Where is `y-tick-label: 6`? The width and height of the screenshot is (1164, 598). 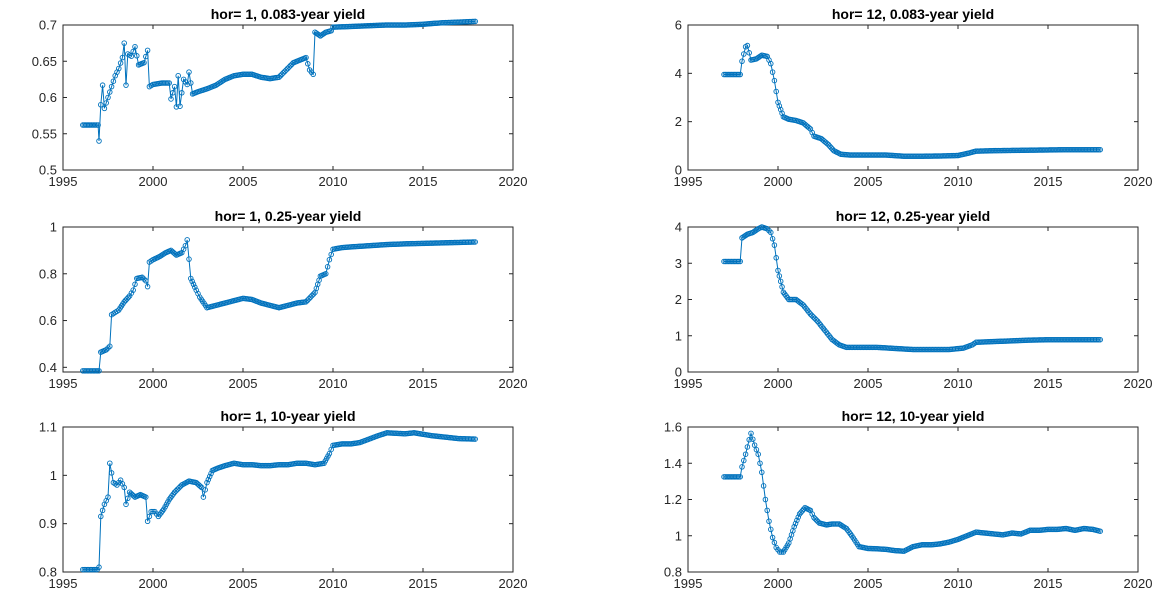 y-tick-label: 6 is located at coordinates (678, 25).